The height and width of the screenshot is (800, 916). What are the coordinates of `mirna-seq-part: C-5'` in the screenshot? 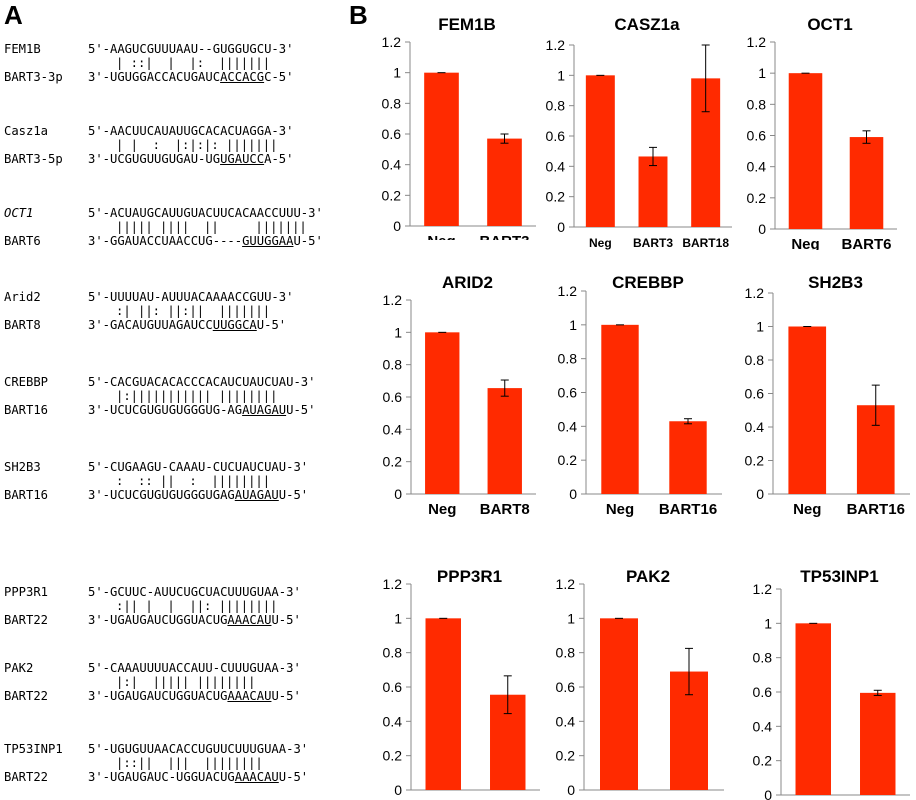 It's located at (279, 77).